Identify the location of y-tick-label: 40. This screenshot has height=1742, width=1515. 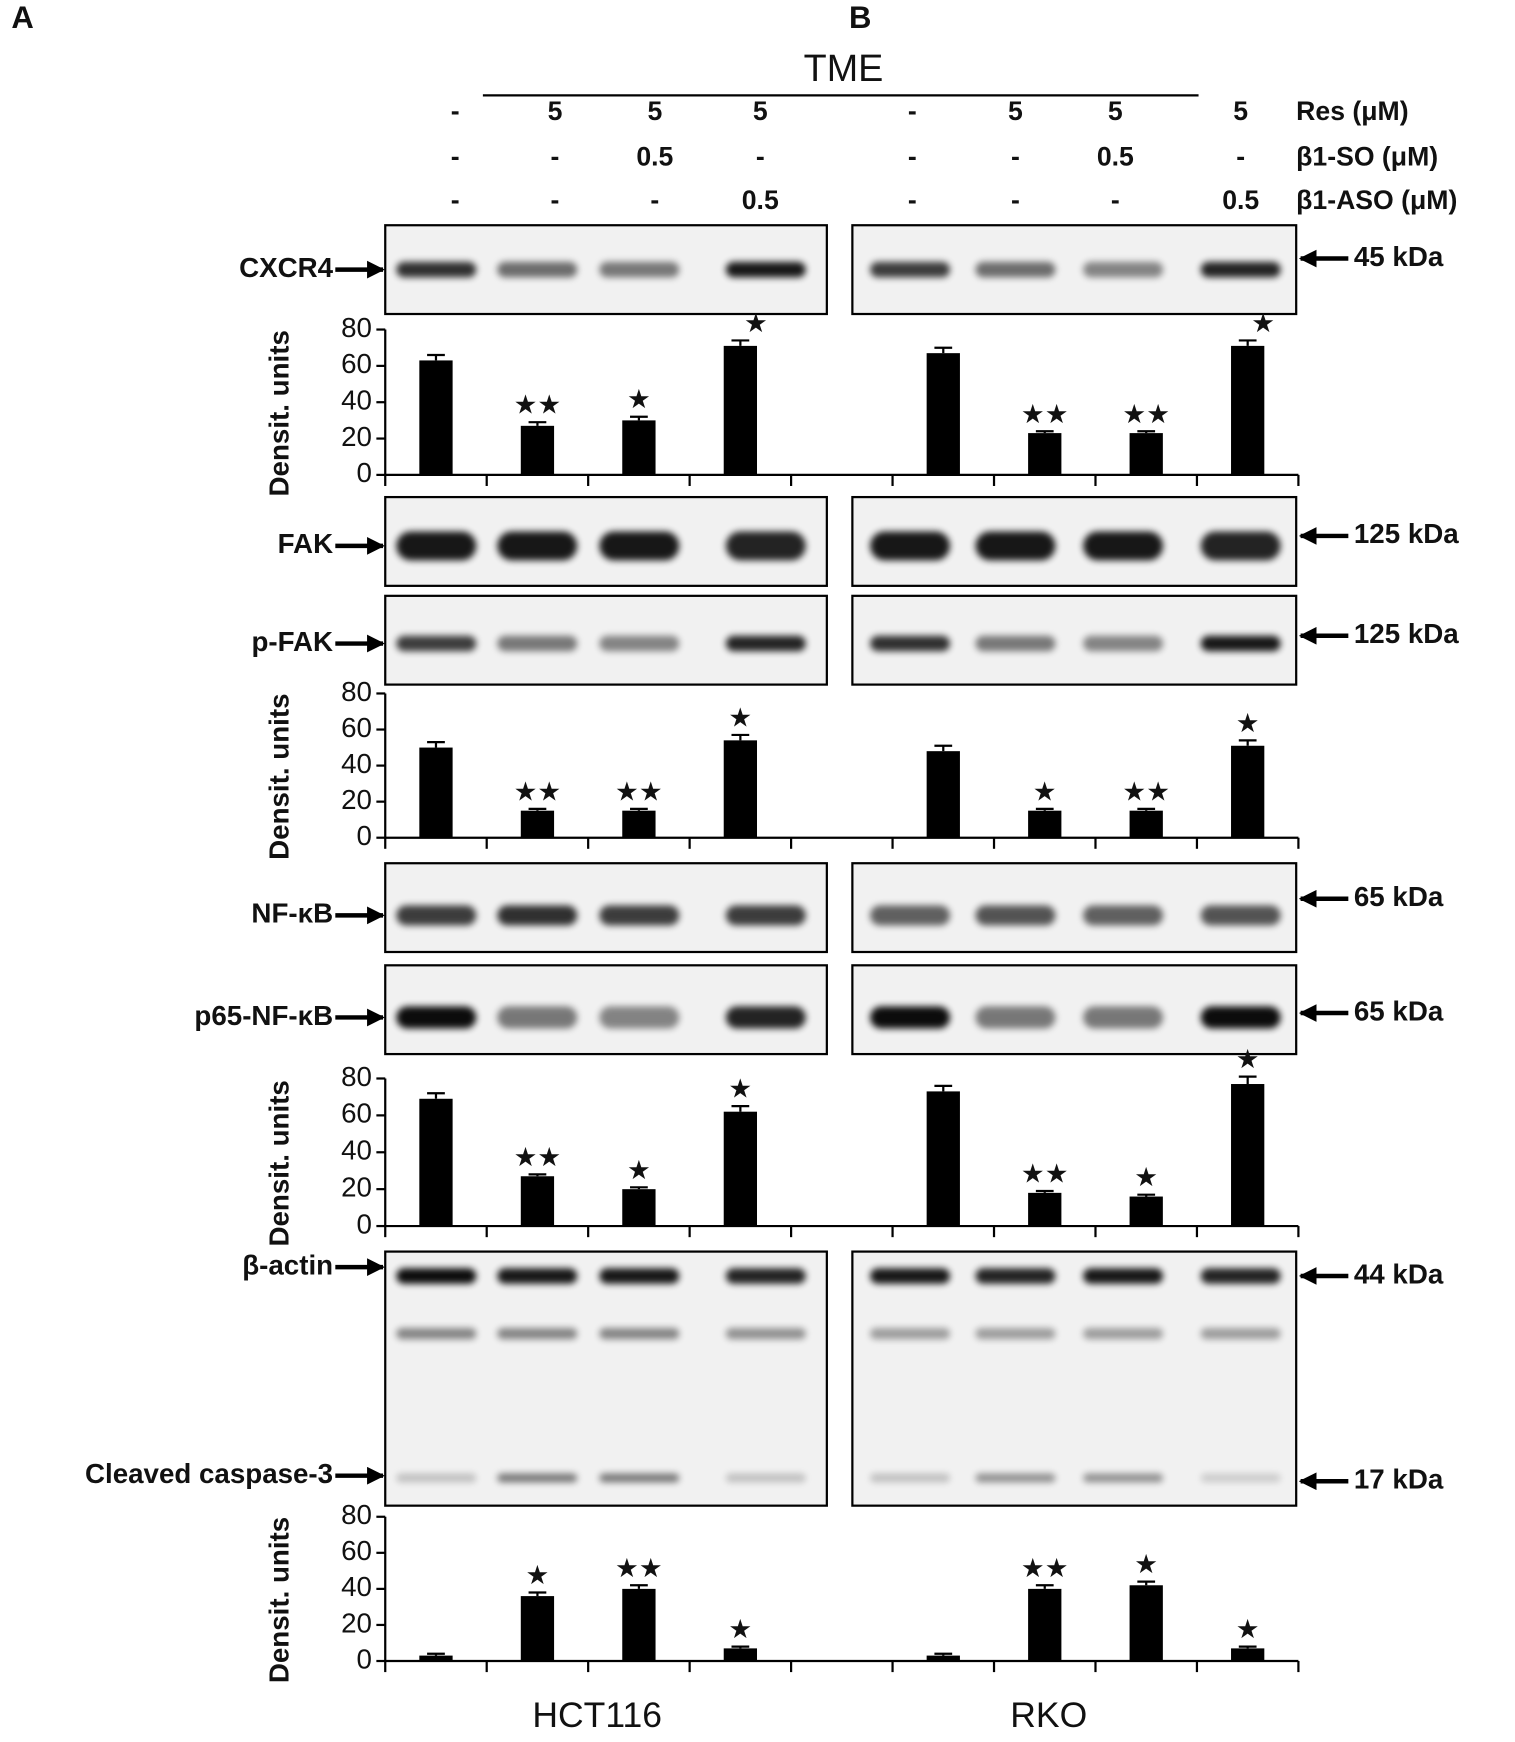
(356, 763).